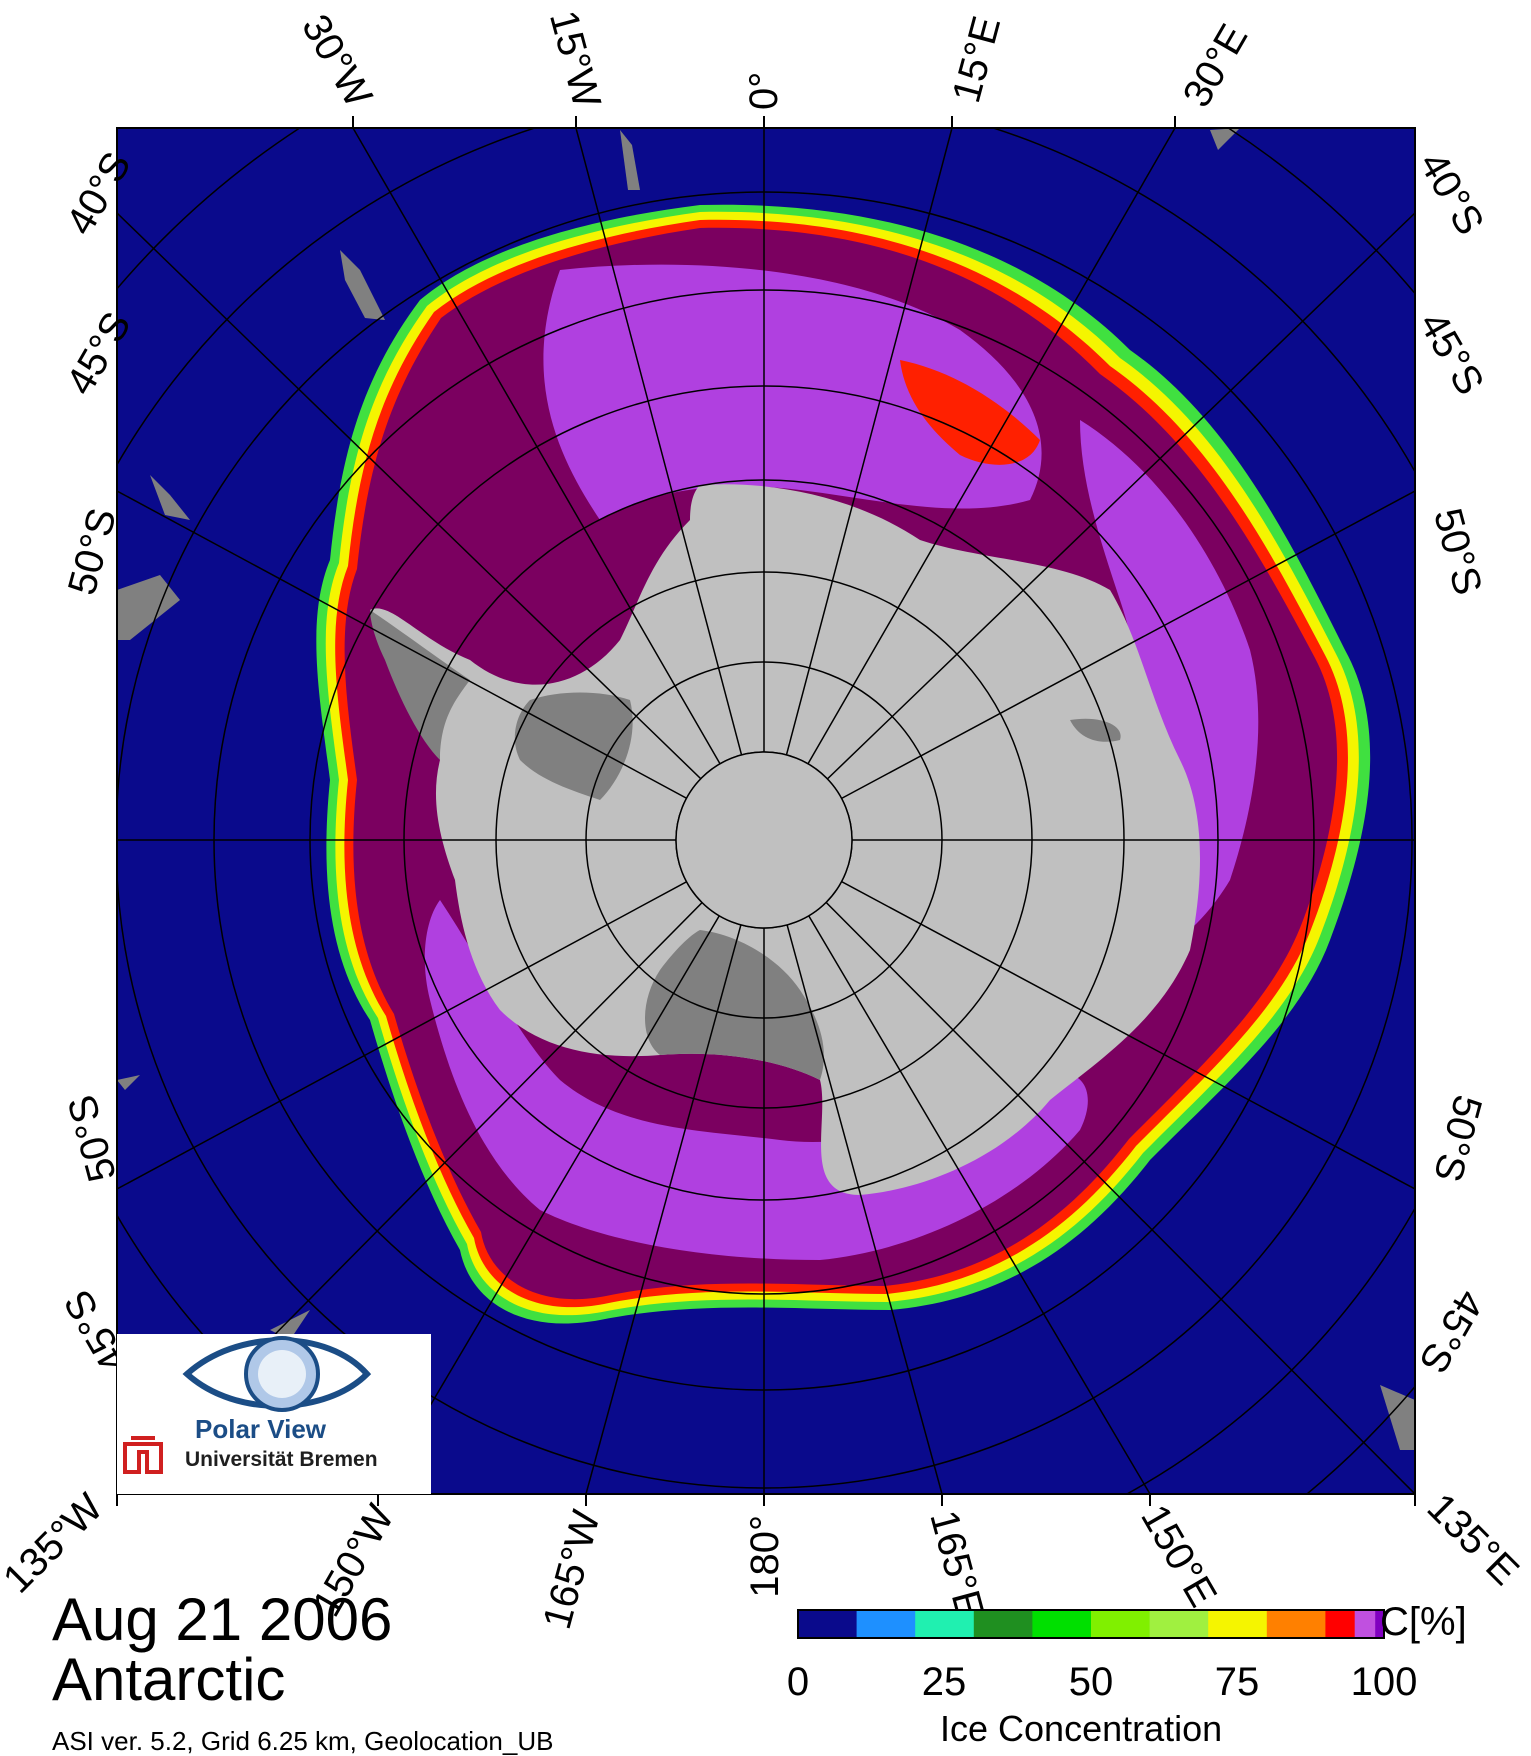 This screenshot has height=1756, width=1531. What do you see at coordinates (944, 1682) in the screenshot?
I see `colorbar-tick: 25` at bounding box center [944, 1682].